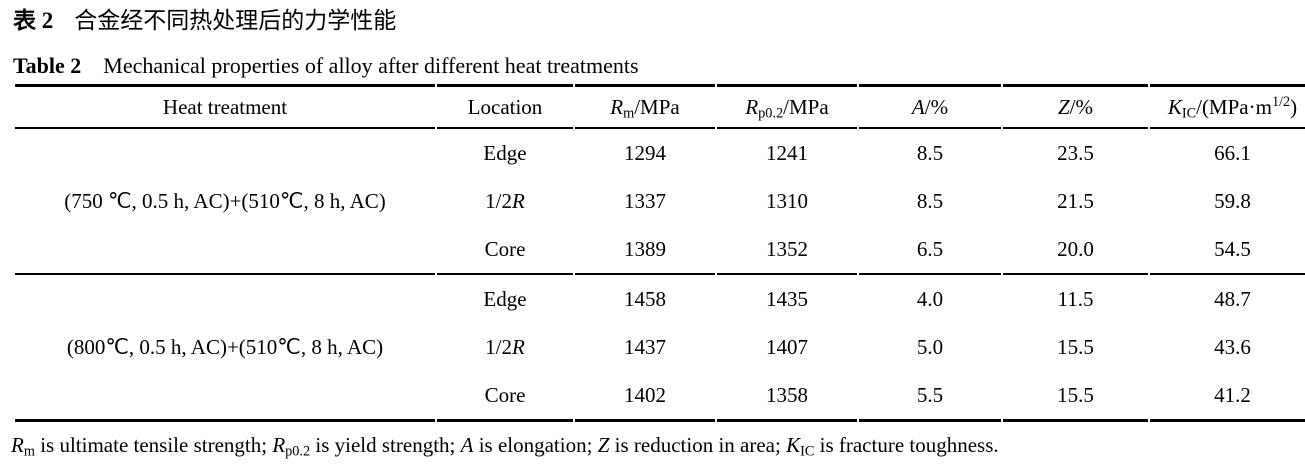  What do you see at coordinates (47, 65) in the screenshot?
I see `table-number-en: Table 2` at bounding box center [47, 65].